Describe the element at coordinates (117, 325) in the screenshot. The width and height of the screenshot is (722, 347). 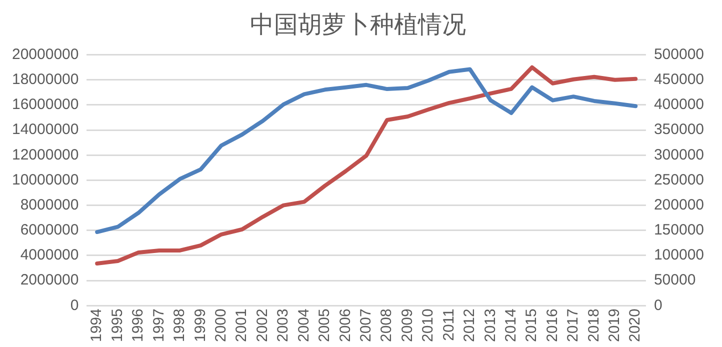
I see `x-tick-label: 1995` at that location.